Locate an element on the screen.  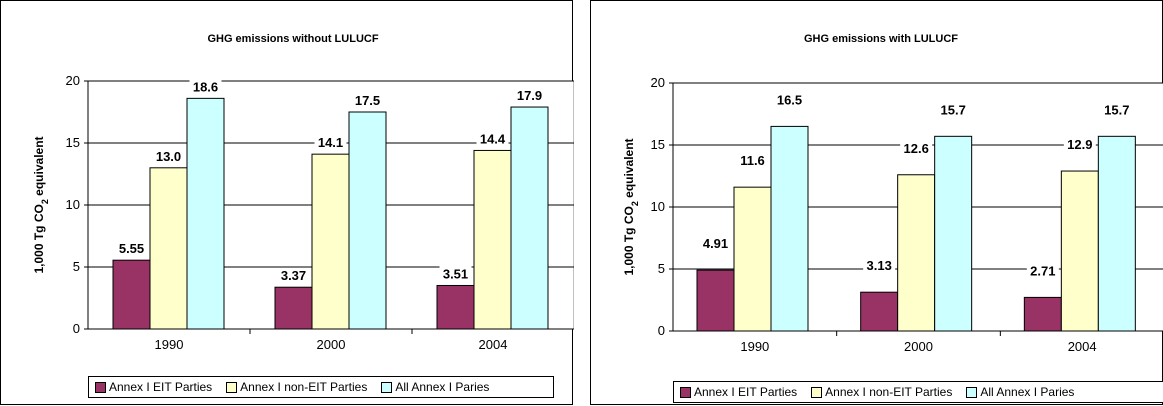
data-label: 4.91 is located at coordinates (715, 243).